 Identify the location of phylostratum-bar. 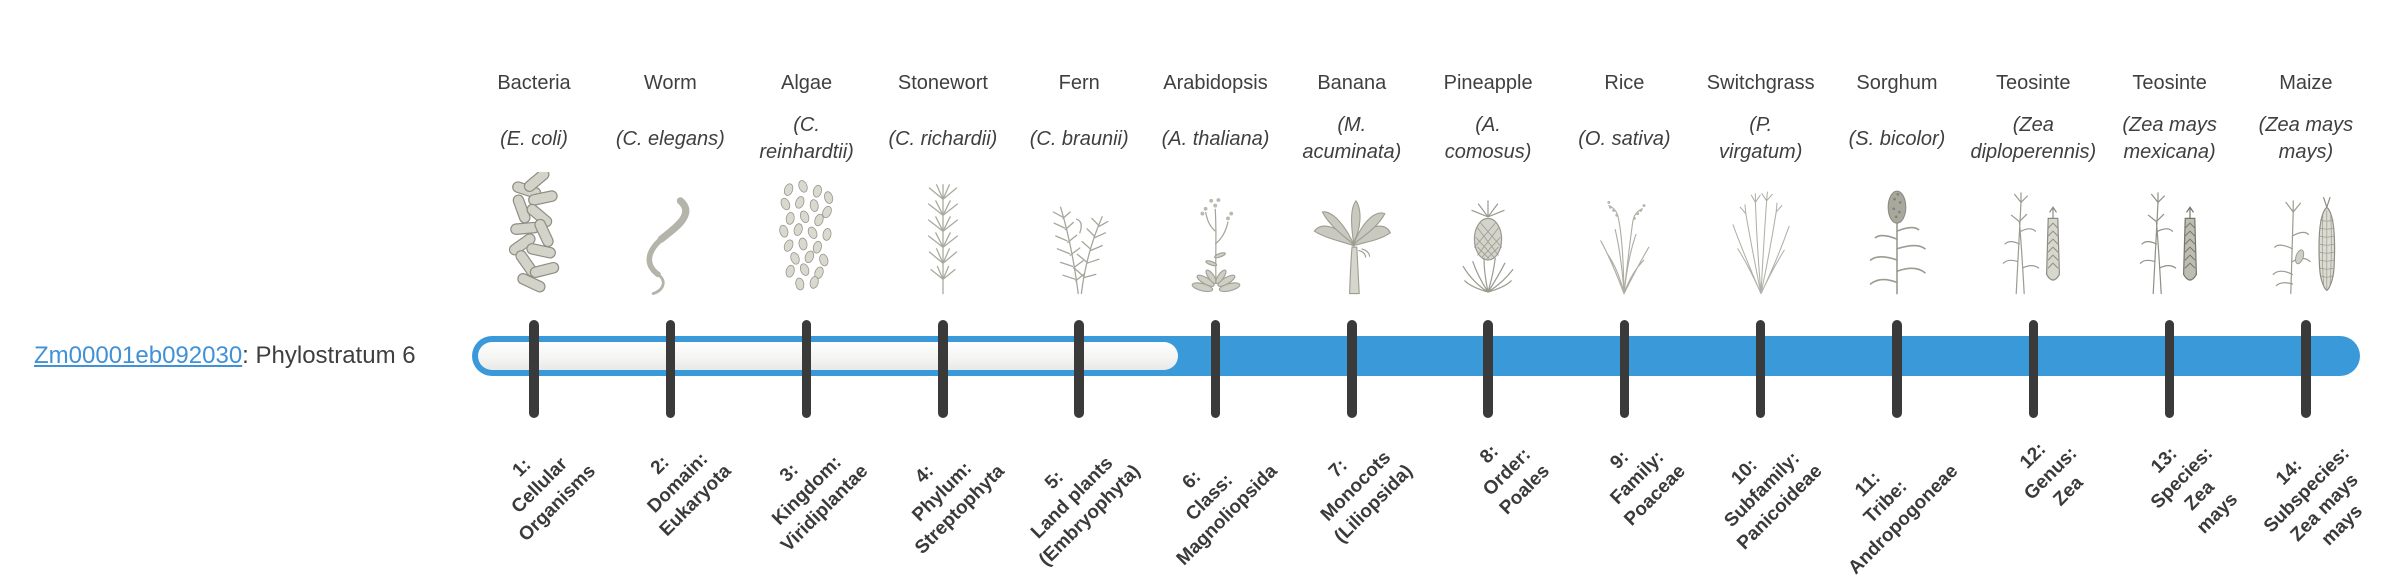
(1416, 356).